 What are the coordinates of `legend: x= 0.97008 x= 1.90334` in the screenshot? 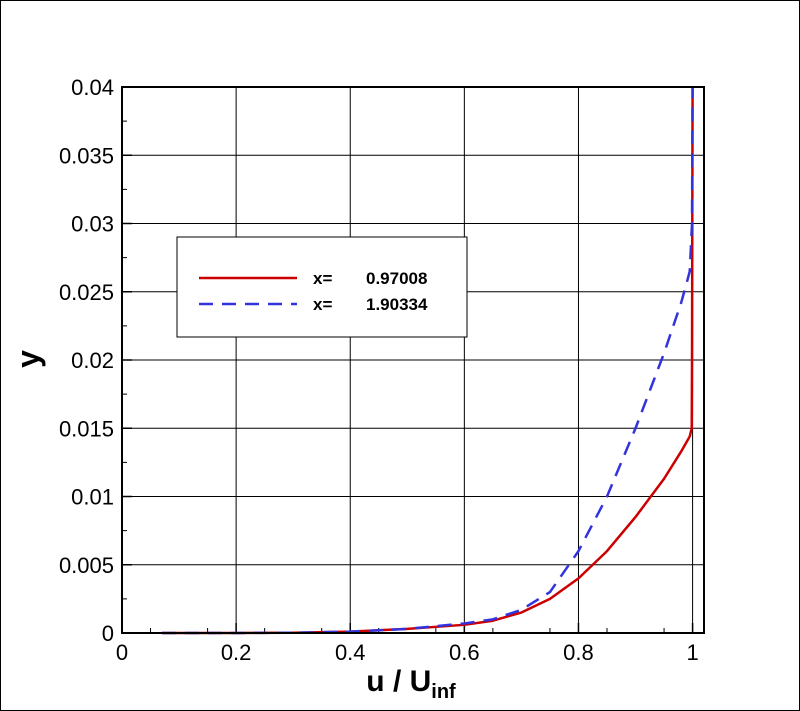 It's located at (322, 287).